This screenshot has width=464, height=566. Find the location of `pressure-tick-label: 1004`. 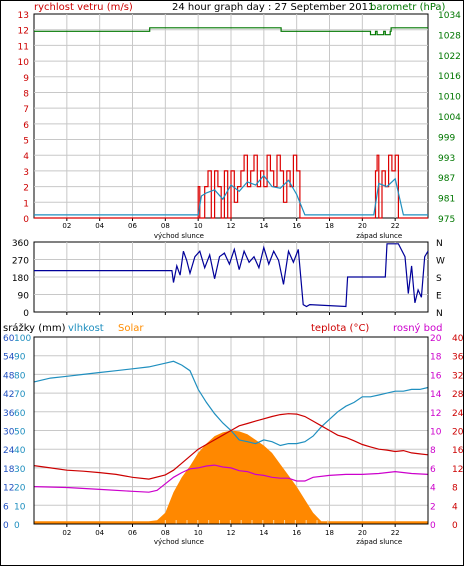

pressure-tick-label: 1004 is located at coordinates (449, 118).